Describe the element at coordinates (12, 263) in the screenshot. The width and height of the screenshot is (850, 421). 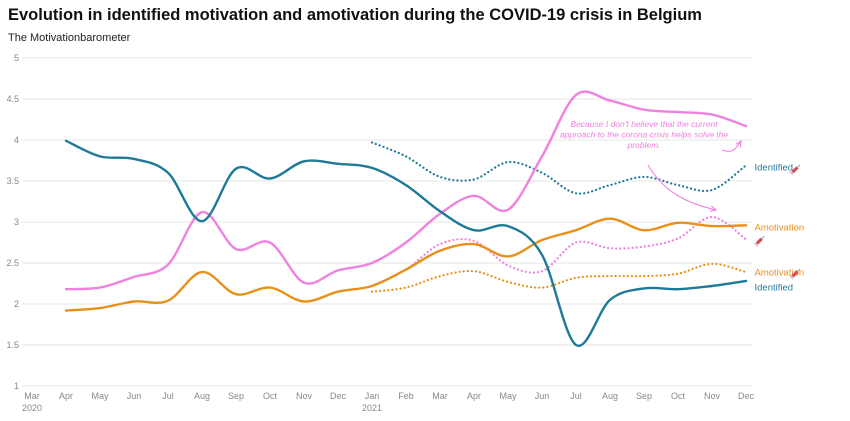
I see `y-tick-label: 2.5` at that location.